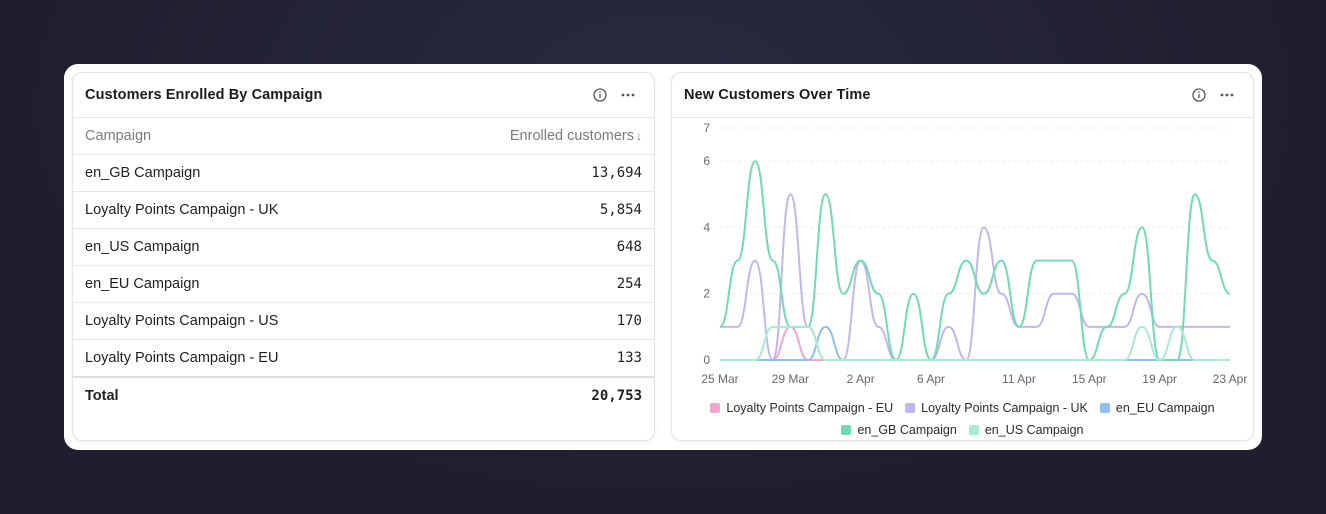  I want to click on table-header-row: Campaign Enrolled customers ↓, so click(363, 136).